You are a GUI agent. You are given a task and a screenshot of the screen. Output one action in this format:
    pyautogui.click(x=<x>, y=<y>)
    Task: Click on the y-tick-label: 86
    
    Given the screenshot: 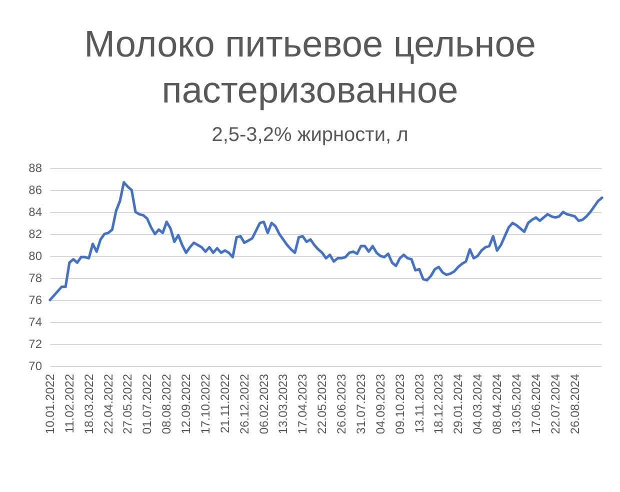 What is the action you would take?
    pyautogui.click(x=35, y=190)
    